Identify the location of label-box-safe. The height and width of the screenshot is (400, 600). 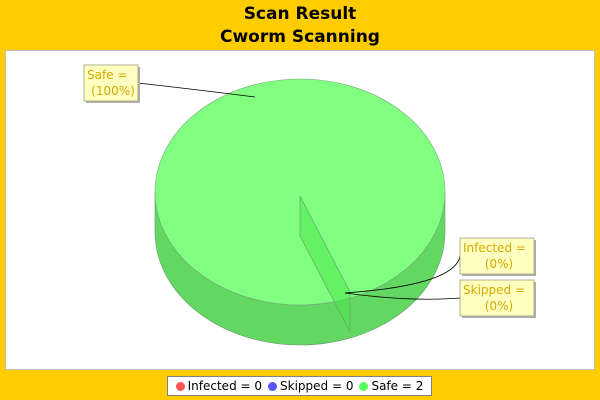
(111, 83).